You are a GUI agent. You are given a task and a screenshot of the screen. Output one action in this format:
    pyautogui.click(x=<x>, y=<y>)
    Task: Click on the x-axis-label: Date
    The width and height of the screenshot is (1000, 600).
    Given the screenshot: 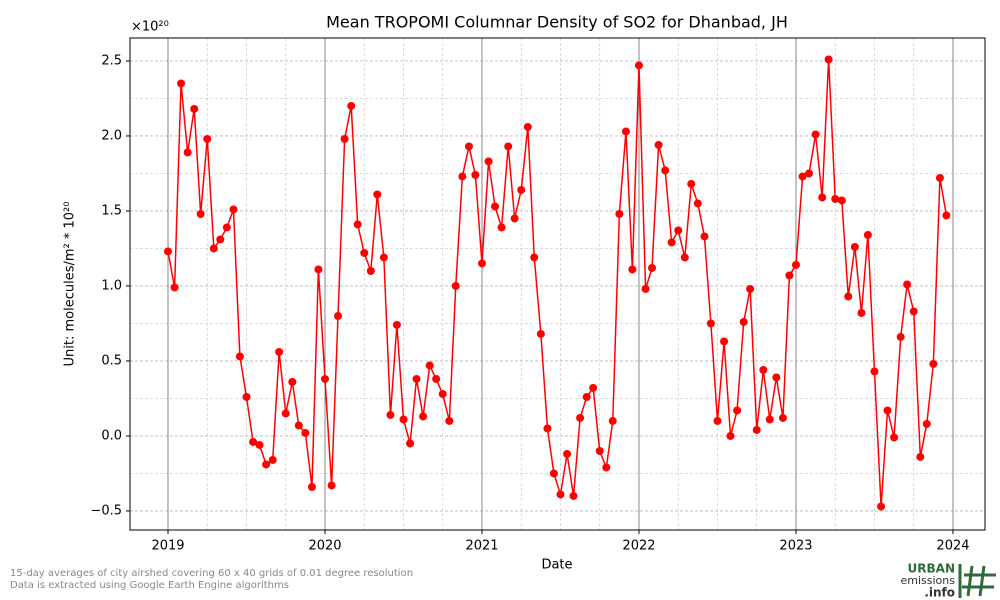 What is the action you would take?
    pyautogui.click(x=556, y=565)
    